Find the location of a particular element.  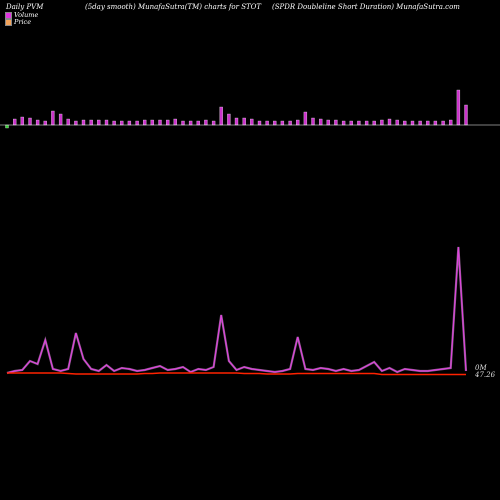

price-line is located at coordinates (236, 374).